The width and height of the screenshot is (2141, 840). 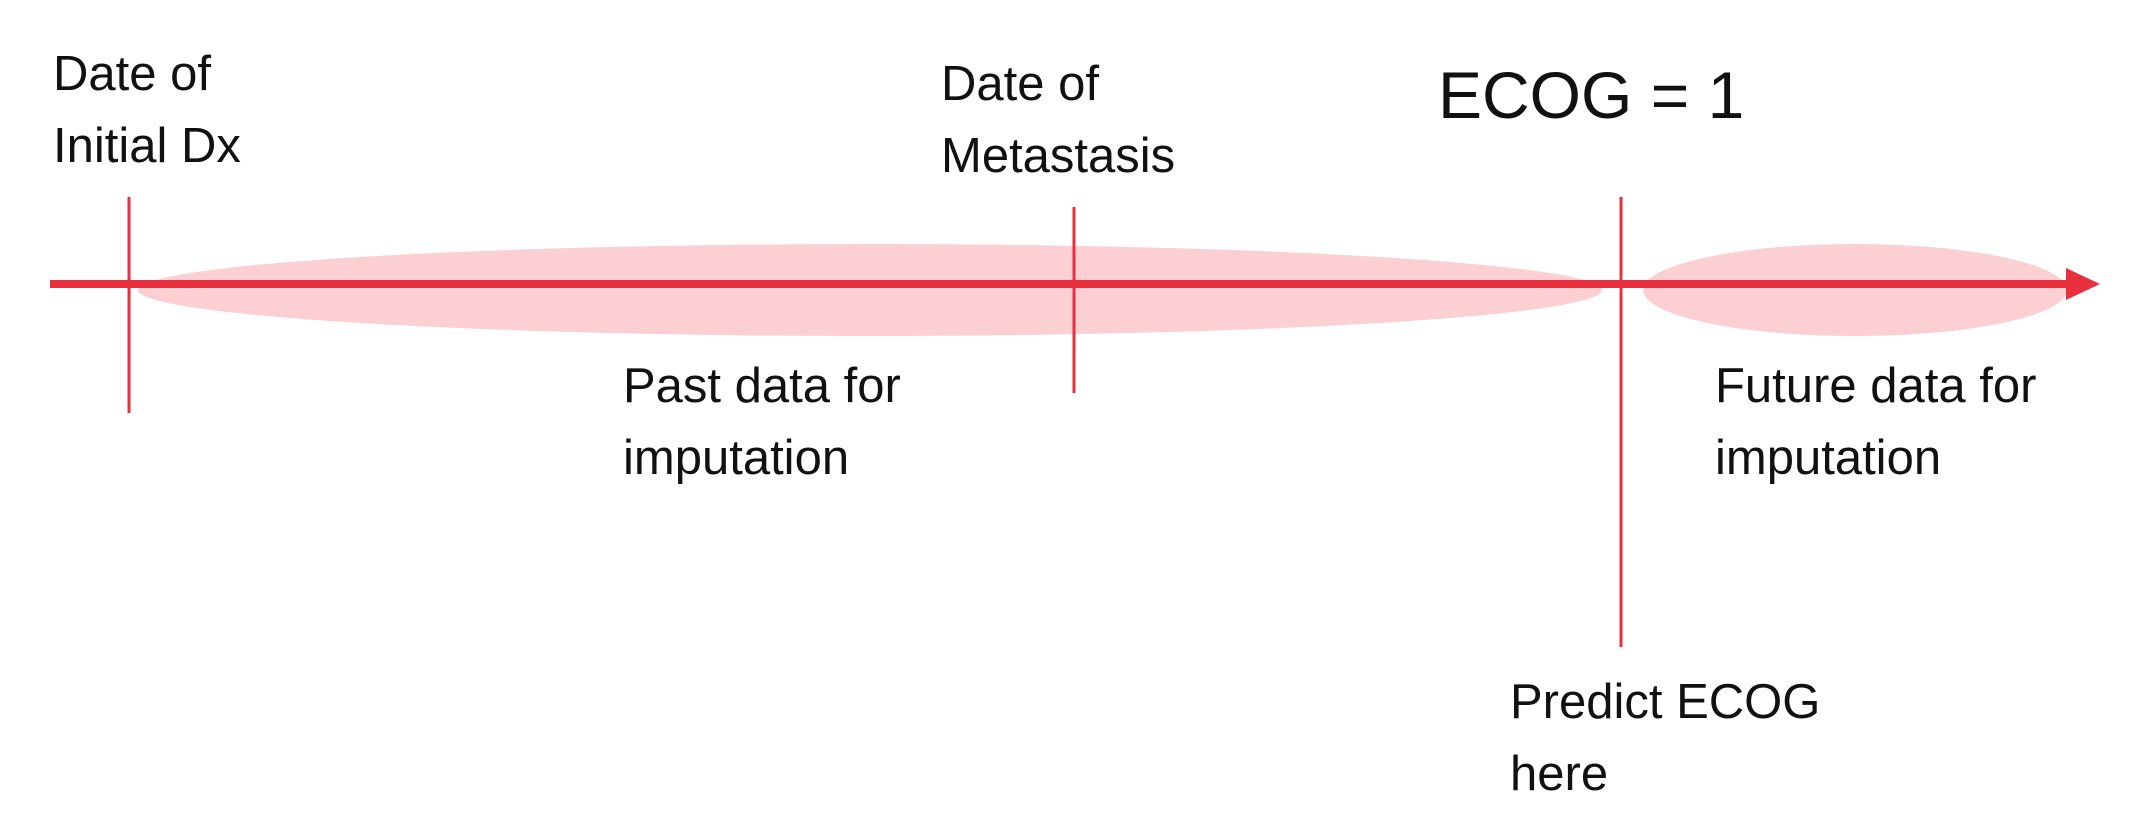 What do you see at coordinates (1828, 458) in the screenshot?
I see `future-data-label-line2: imputation` at bounding box center [1828, 458].